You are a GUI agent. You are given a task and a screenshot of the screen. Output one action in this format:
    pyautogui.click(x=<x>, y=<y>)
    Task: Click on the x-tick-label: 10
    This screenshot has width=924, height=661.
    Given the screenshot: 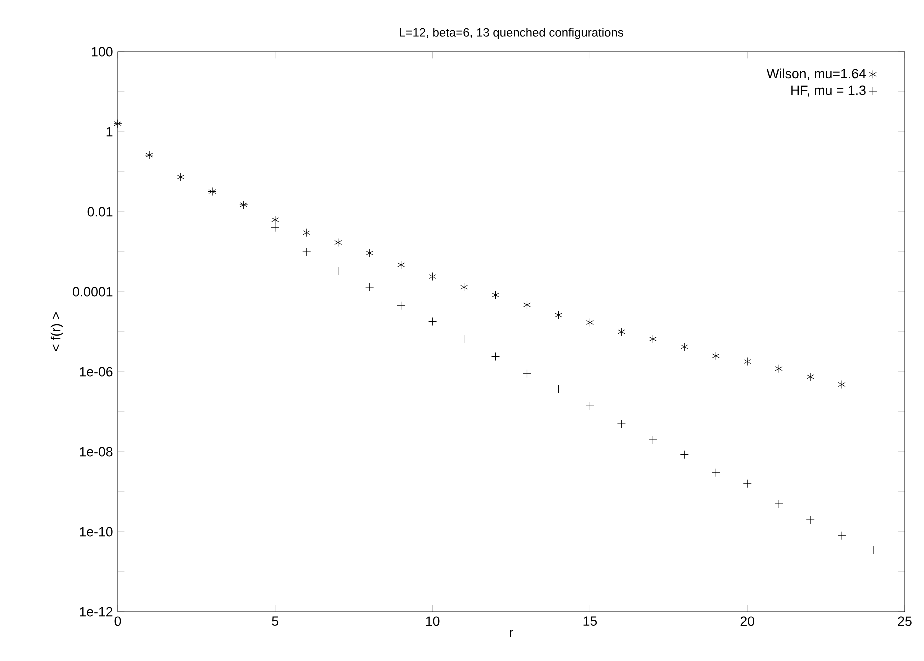 What is the action you would take?
    pyautogui.click(x=433, y=621)
    